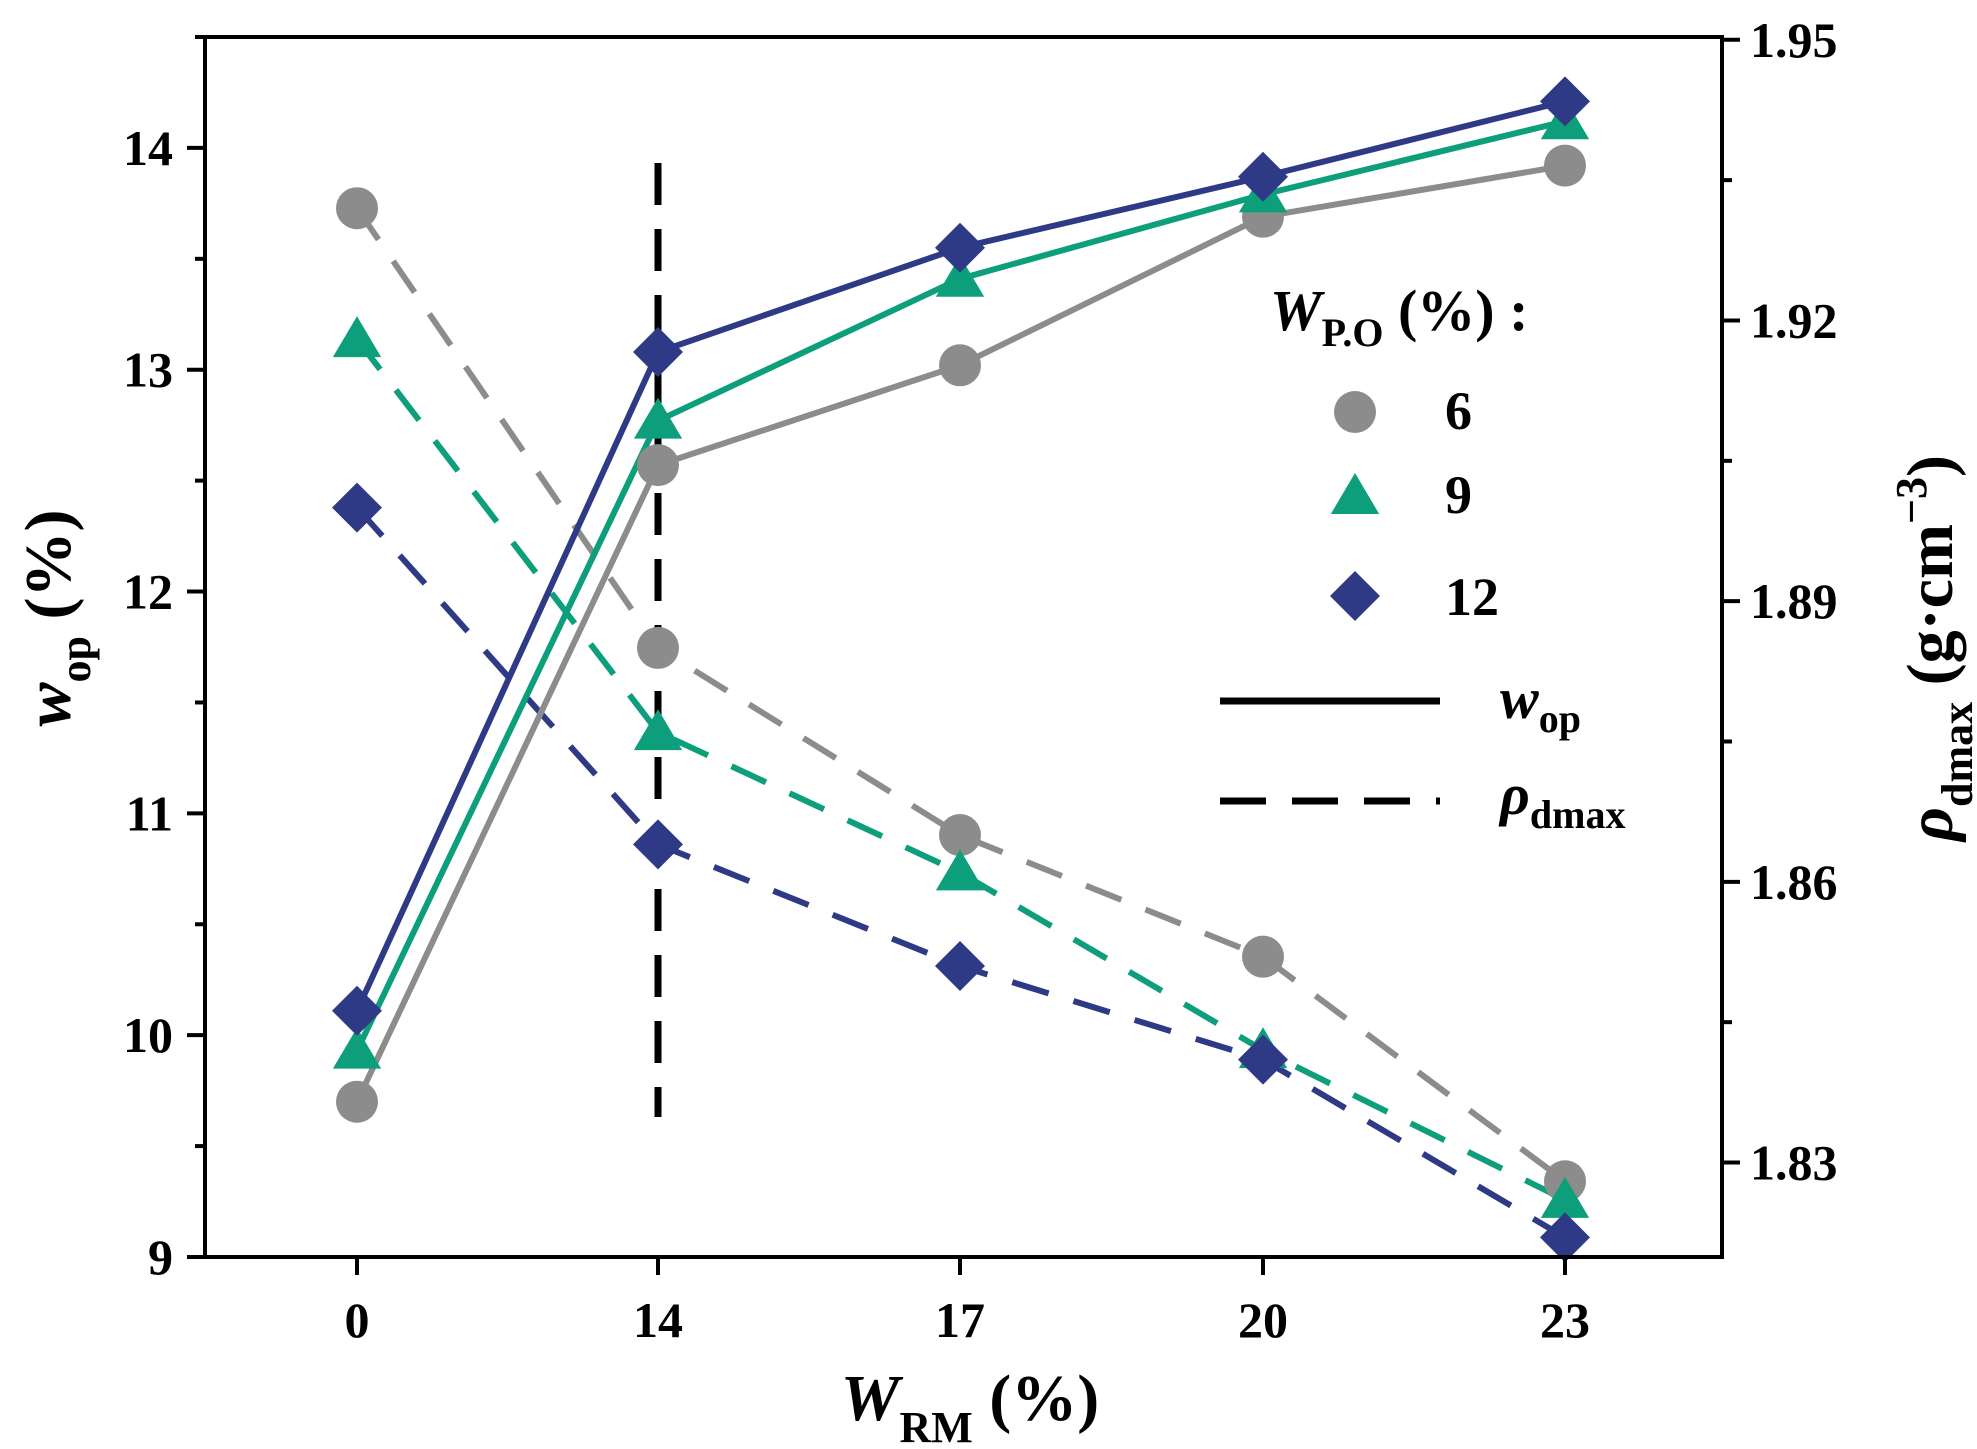 The height and width of the screenshot is (1449, 1977). Describe the element at coordinates (1263, 176) in the screenshot. I see `point-w_op-12-x20` at that location.